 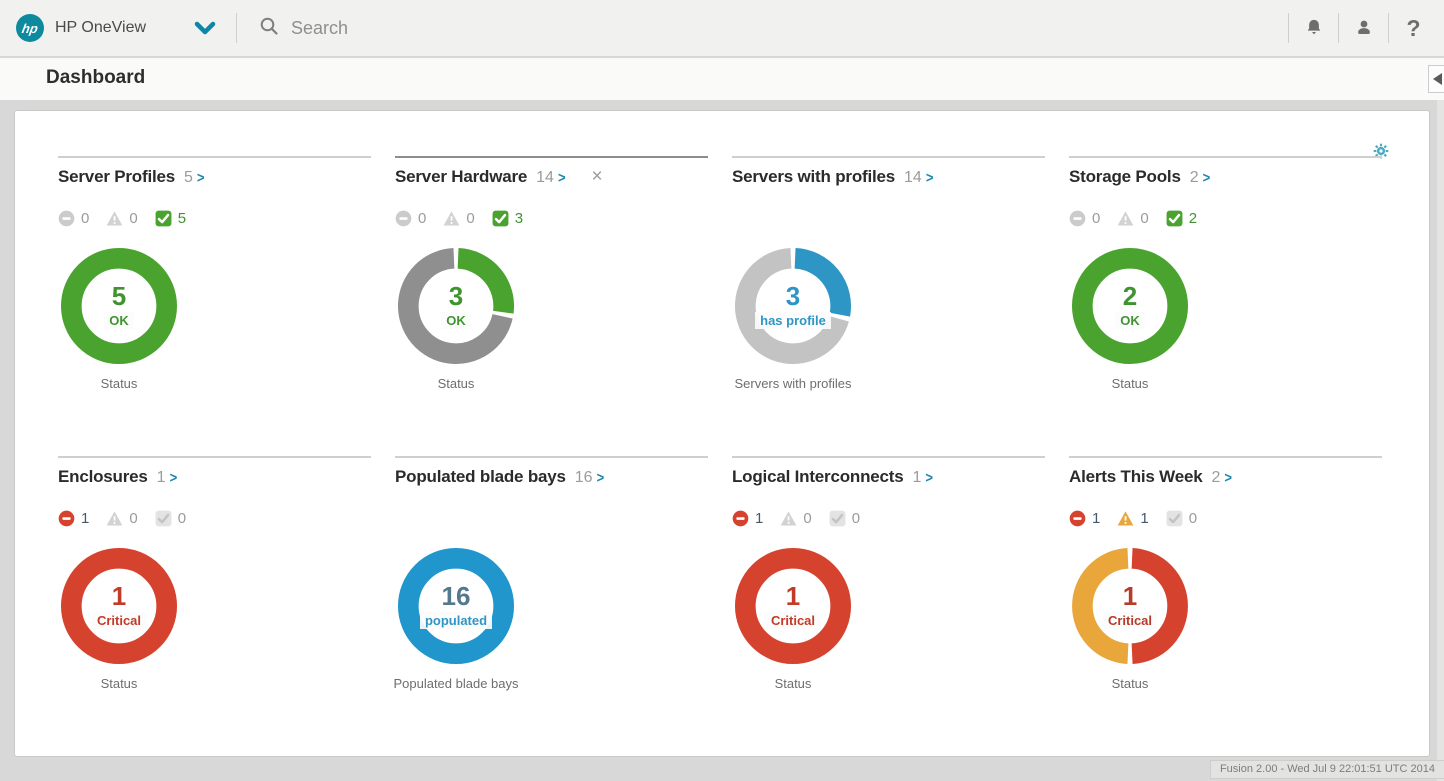 What do you see at coordinates (1313, 28) in the screenshot?
I see `notifications-bell-icon` at bounding box center [1313, 28].